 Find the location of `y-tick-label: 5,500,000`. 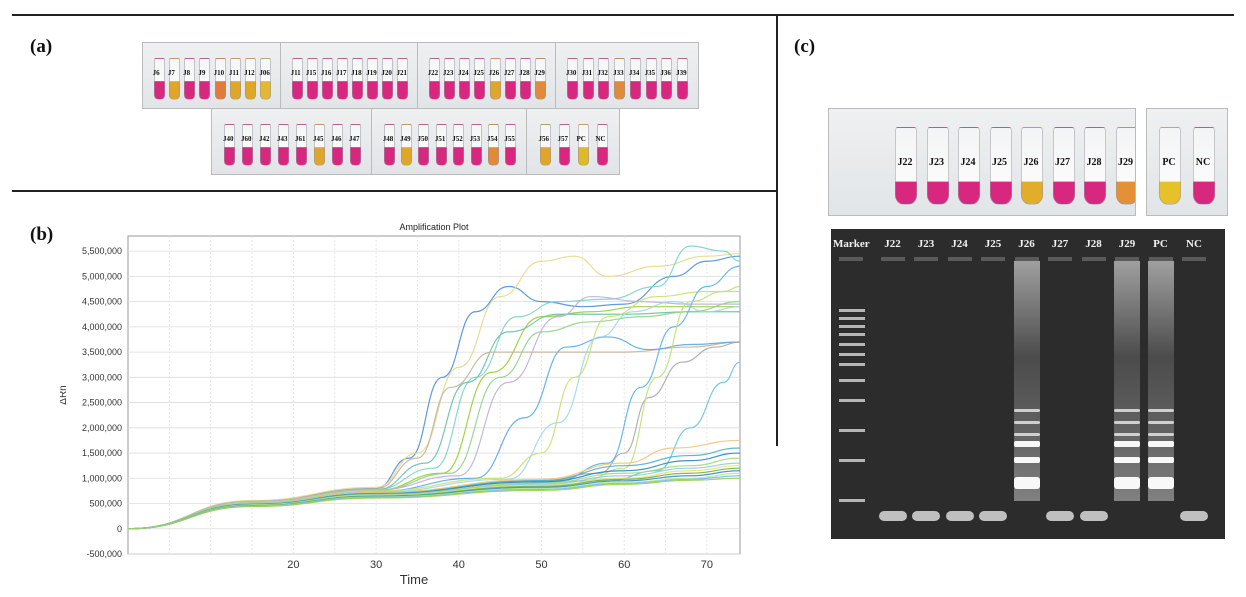

y-tick-label: 5,500,000 is located at coordinates (102, 251).